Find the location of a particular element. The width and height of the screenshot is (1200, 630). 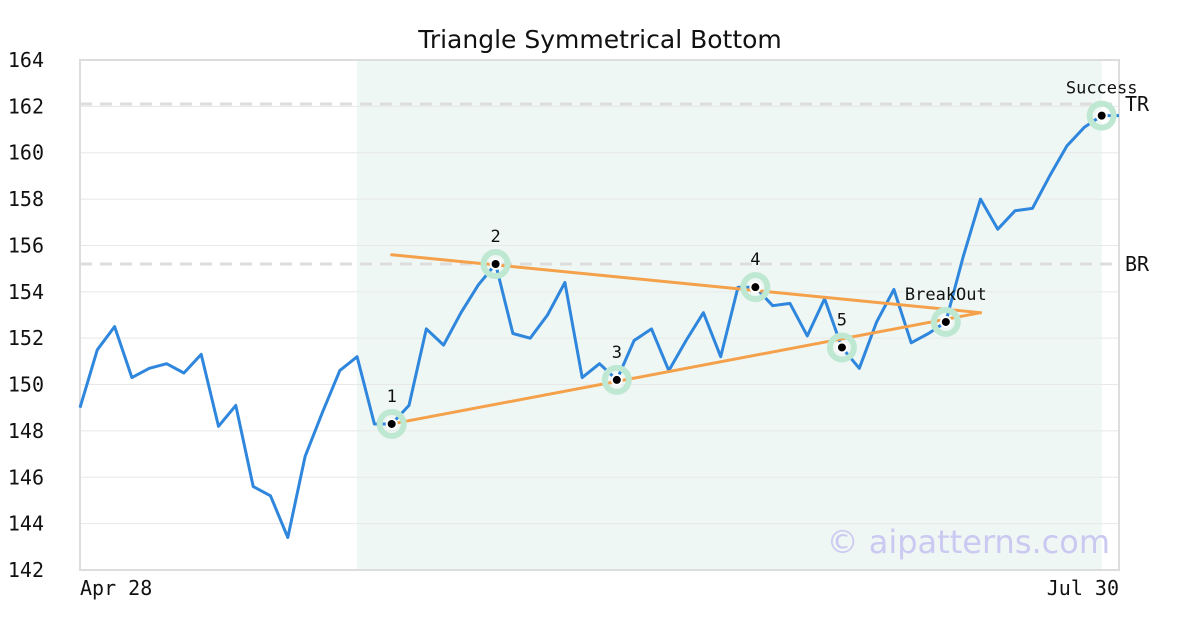

y-tick-label: 148 is located at coordinates (26, 431).